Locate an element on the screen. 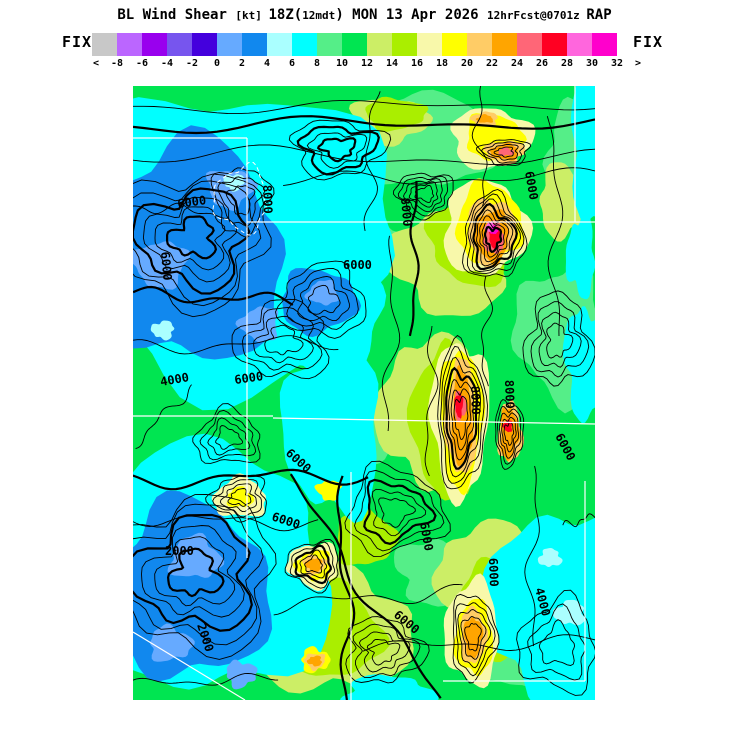 The width and height of the screenshot is (729, 729). dashed-county-line is located at coordinates (239, 199).